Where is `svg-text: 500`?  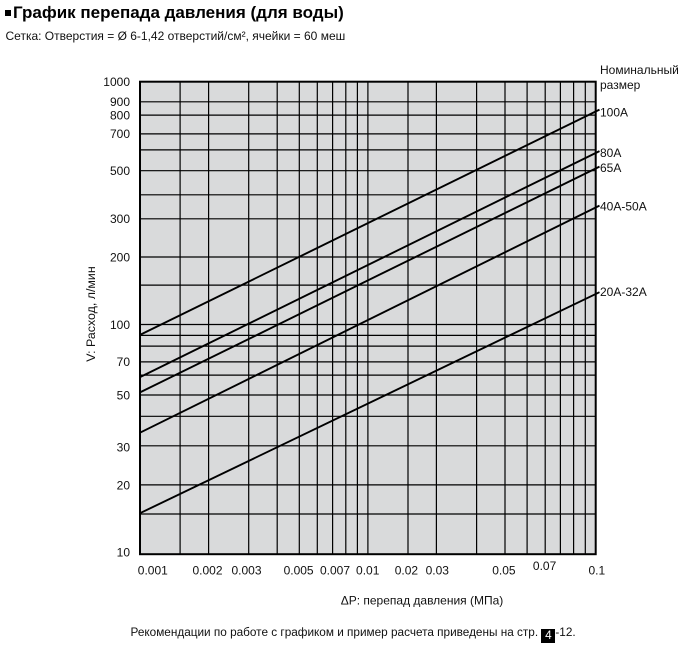
svg-text: 500 is located at coordinates (120, 171).